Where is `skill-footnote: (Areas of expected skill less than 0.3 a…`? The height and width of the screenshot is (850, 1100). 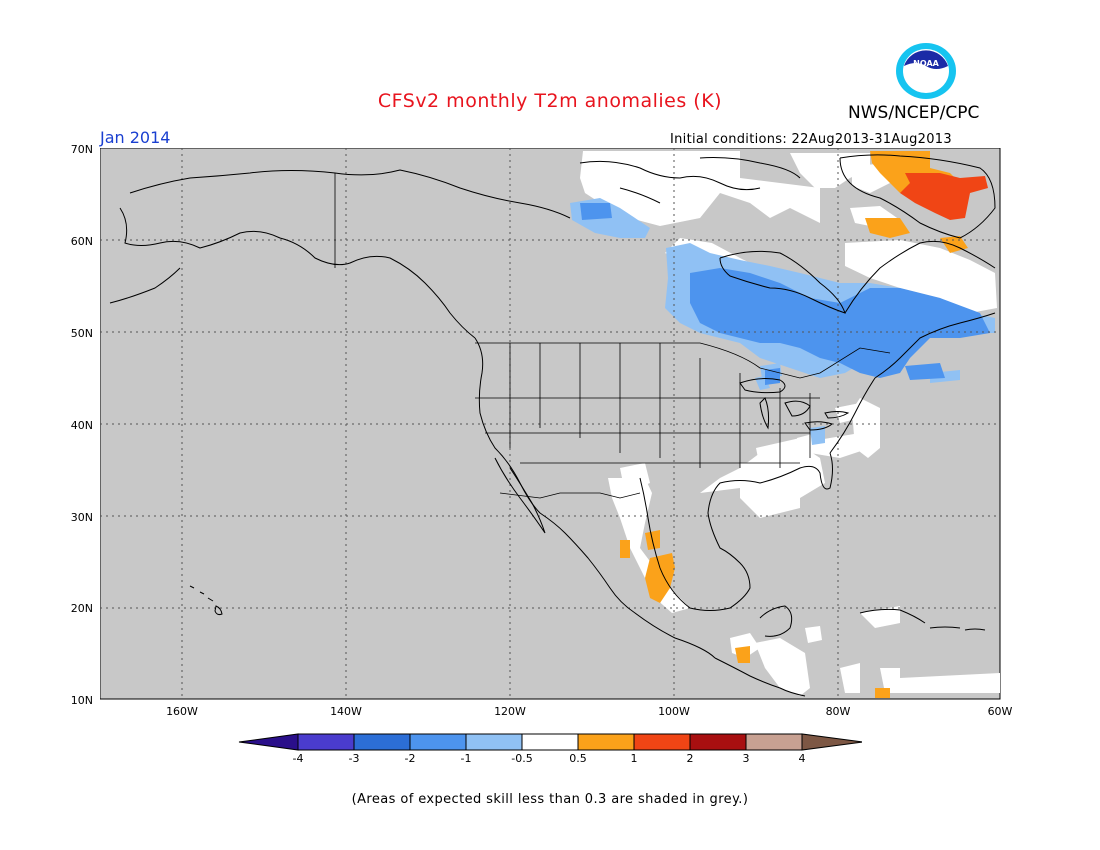
skill-footnote: (Areas of expected skill less than 0.3 a… is located at coordinates (550, 799).